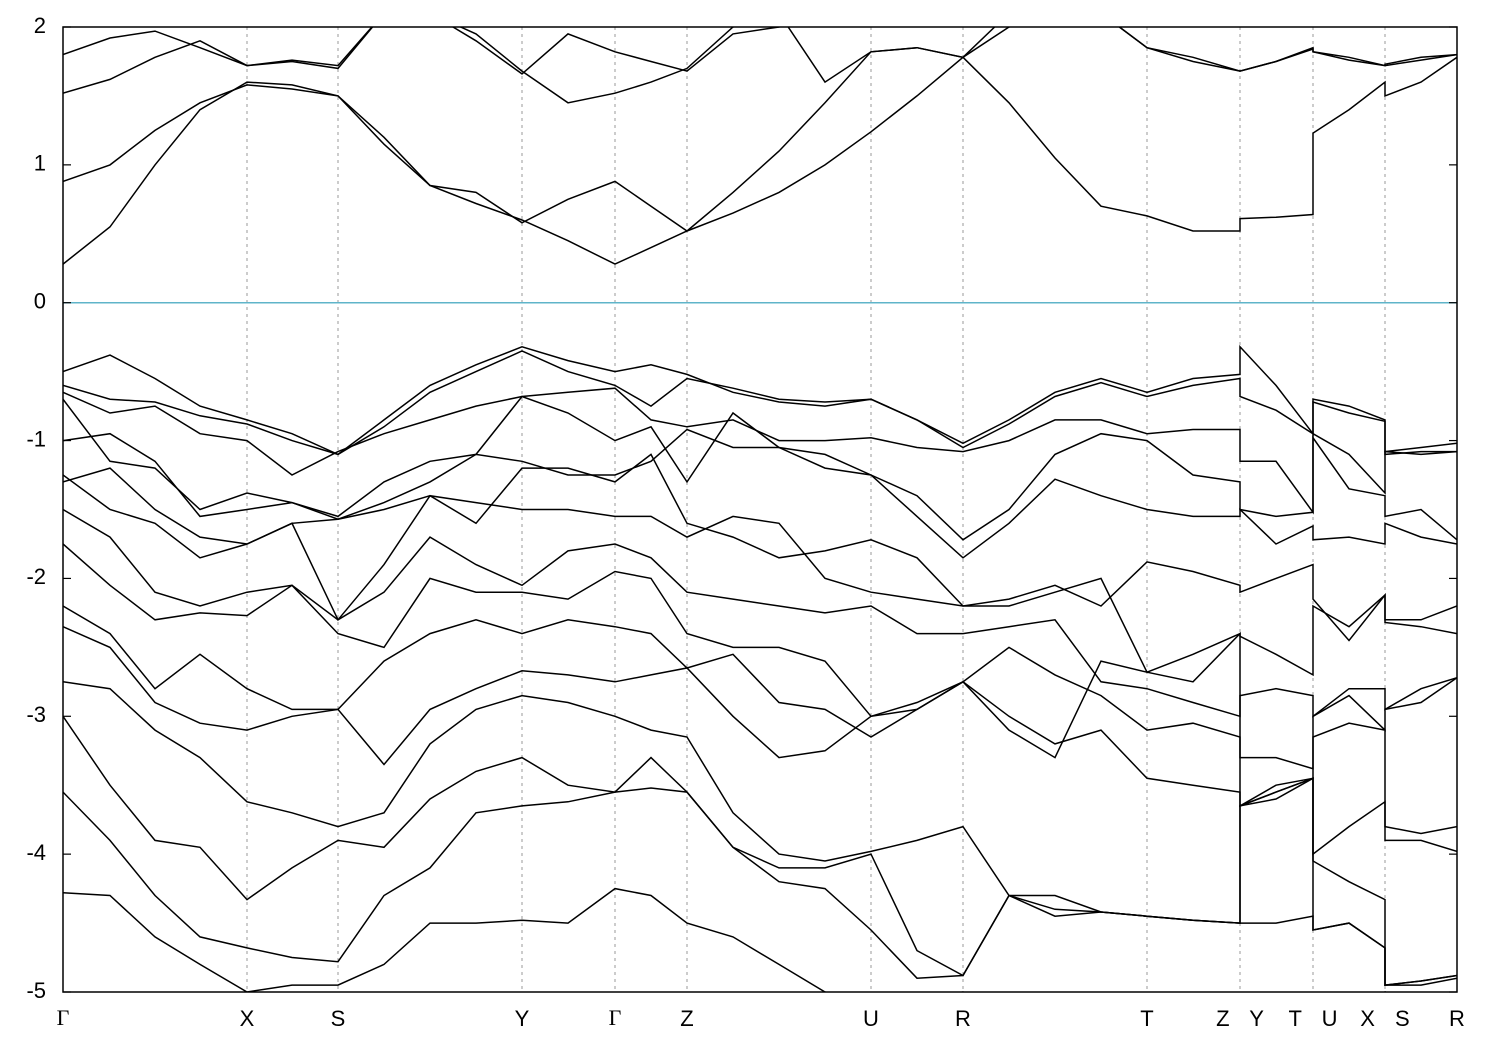 This screenshot has width=1500, height=1050. What do you see at coordinates (871, 1018) in the screenshot?
I see `x-tick-label: U` at bounding box center [871, 1018].